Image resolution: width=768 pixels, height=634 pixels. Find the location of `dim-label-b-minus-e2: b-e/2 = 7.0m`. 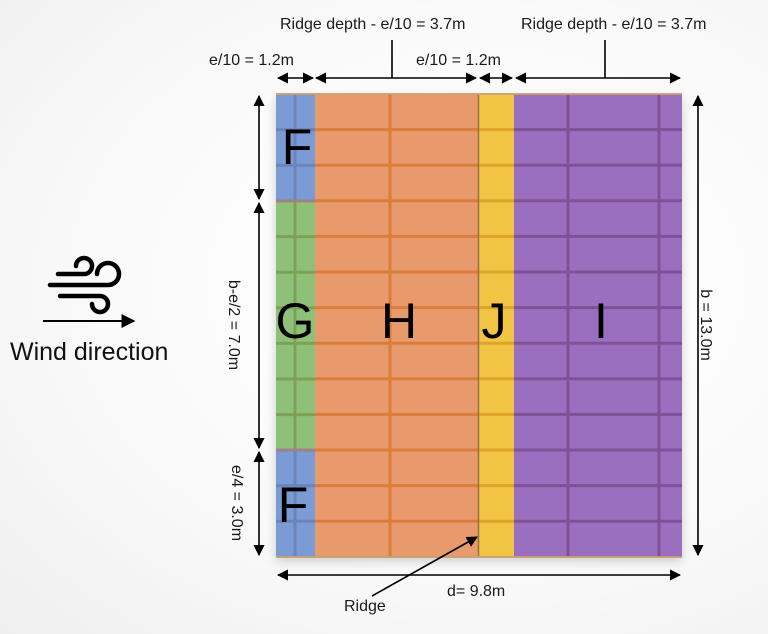

dim-label-b-minus-e2: b-e/2 = 7.0m is located at coordinates (234, 325).